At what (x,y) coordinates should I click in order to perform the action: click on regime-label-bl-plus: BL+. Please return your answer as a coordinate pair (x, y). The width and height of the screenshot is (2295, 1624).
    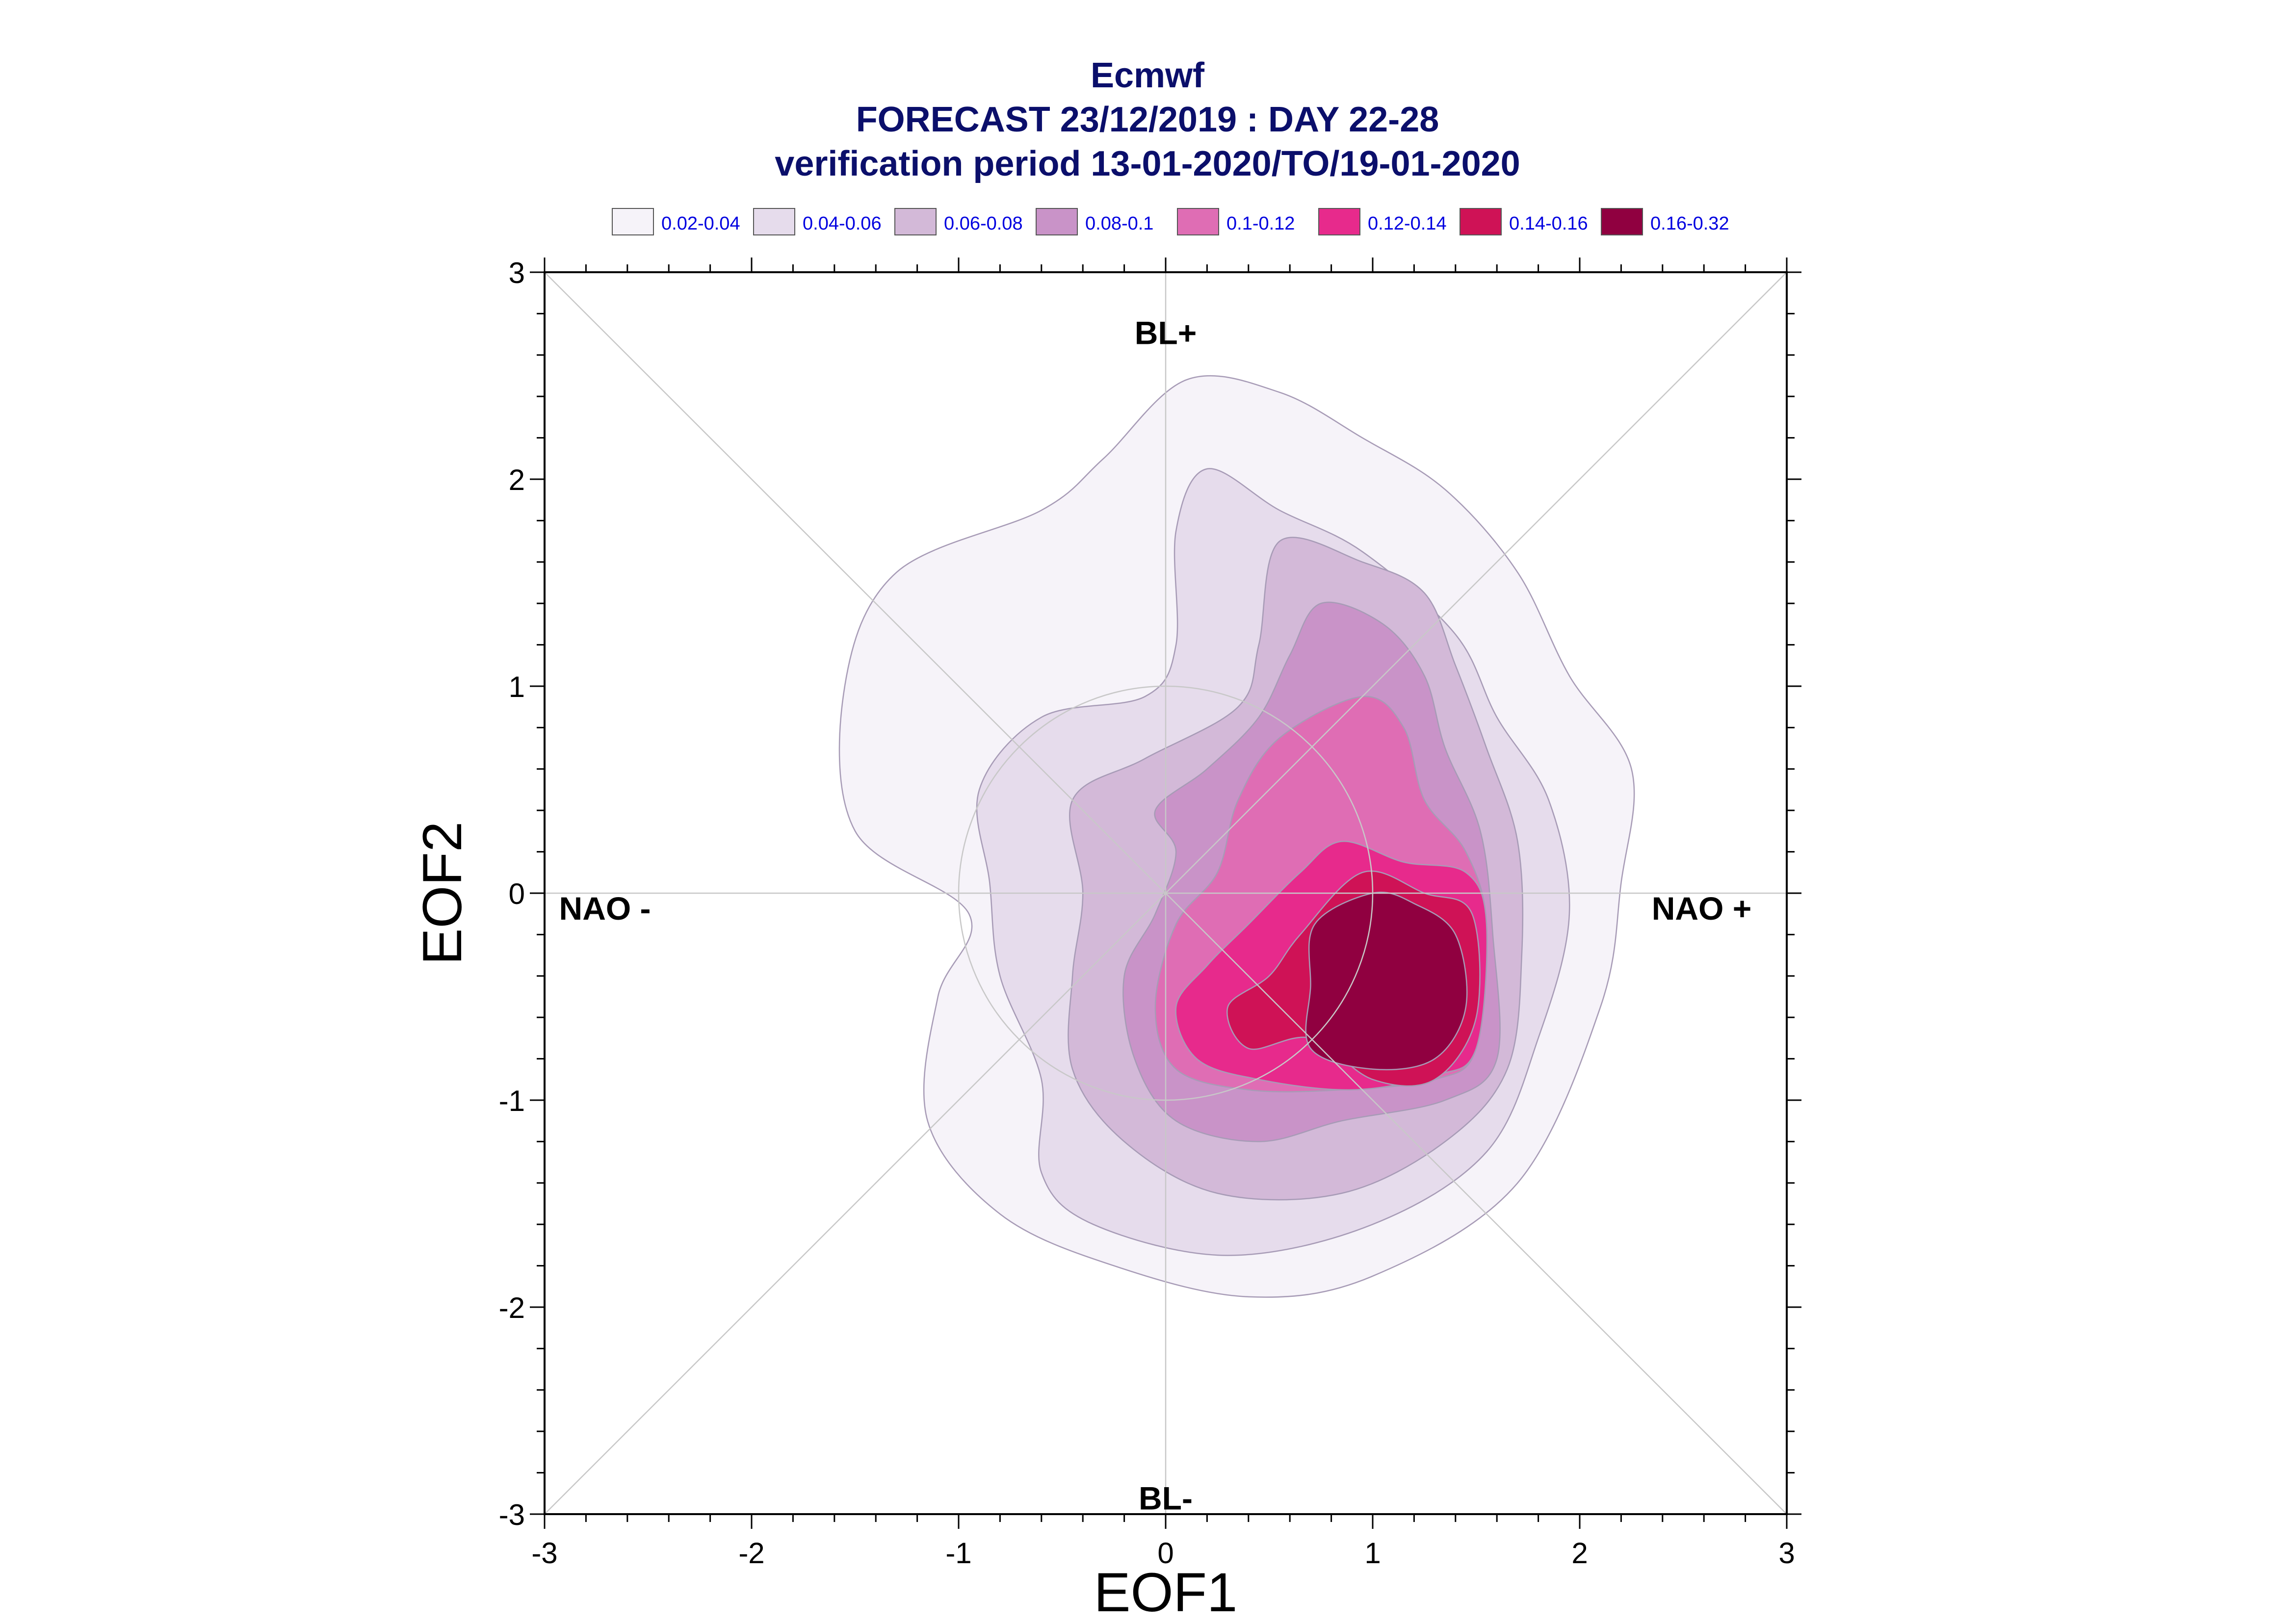
    Looking at the image, I should click on (1166, 333).